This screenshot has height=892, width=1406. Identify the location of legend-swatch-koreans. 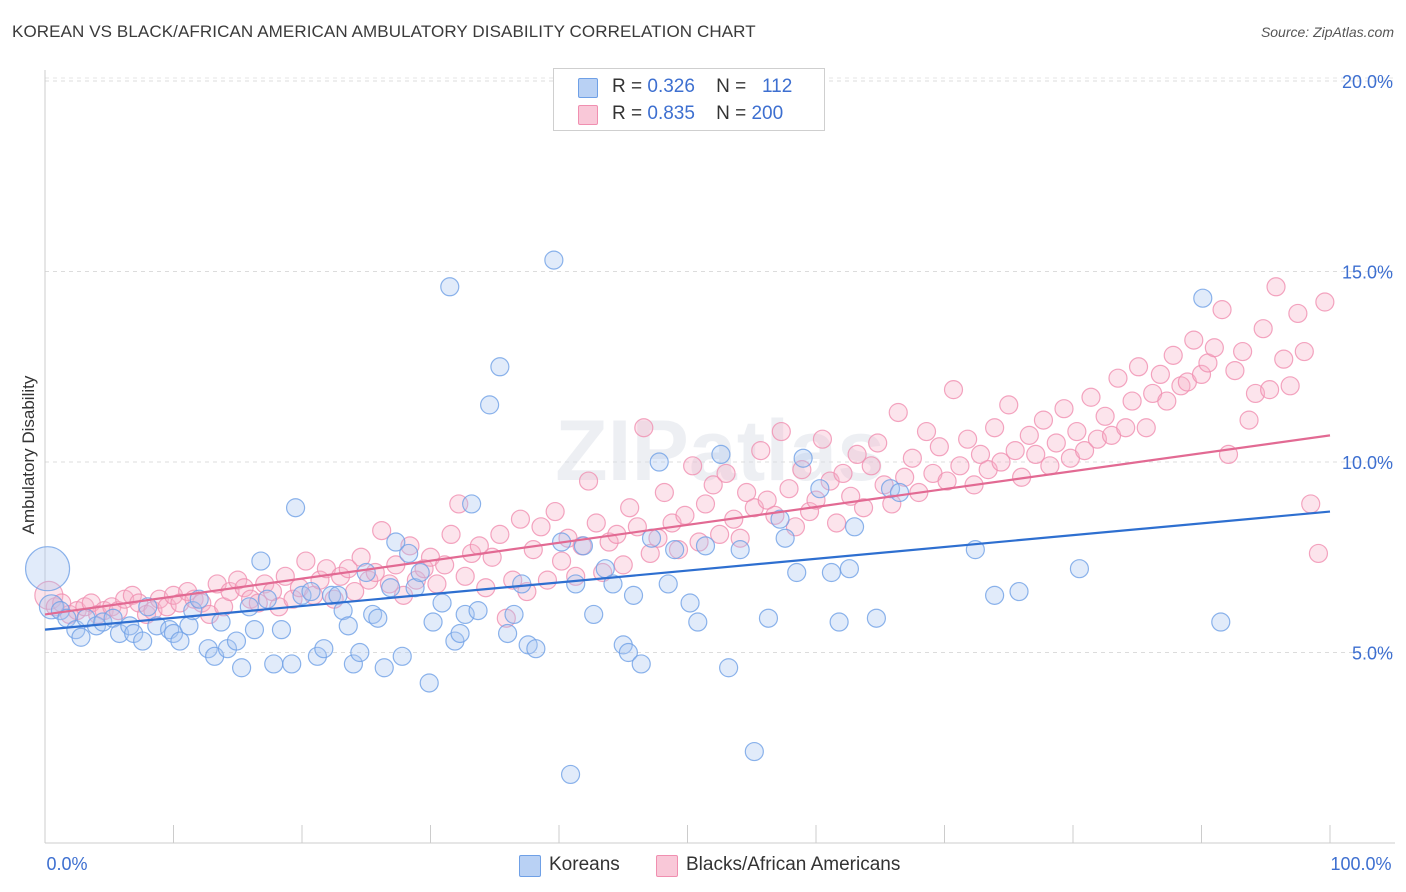
(530, 866).